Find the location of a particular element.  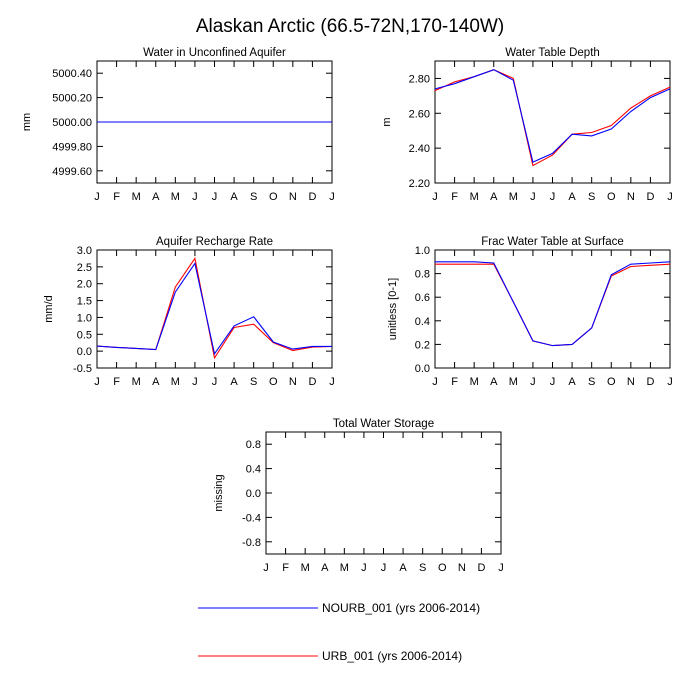

figure-title: Alaskan Arctic (66.5-72N,170-140W) is located at coordinates (350, 26).